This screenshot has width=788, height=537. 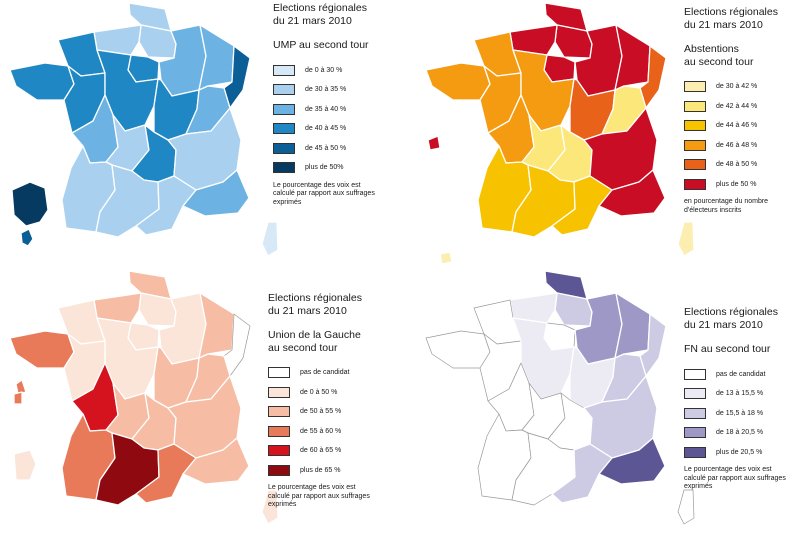 What do you see at coordinates (736, 184) in the screenshot?
I see `legend-label: plus de 50 %` at bounding box center [736, 184].